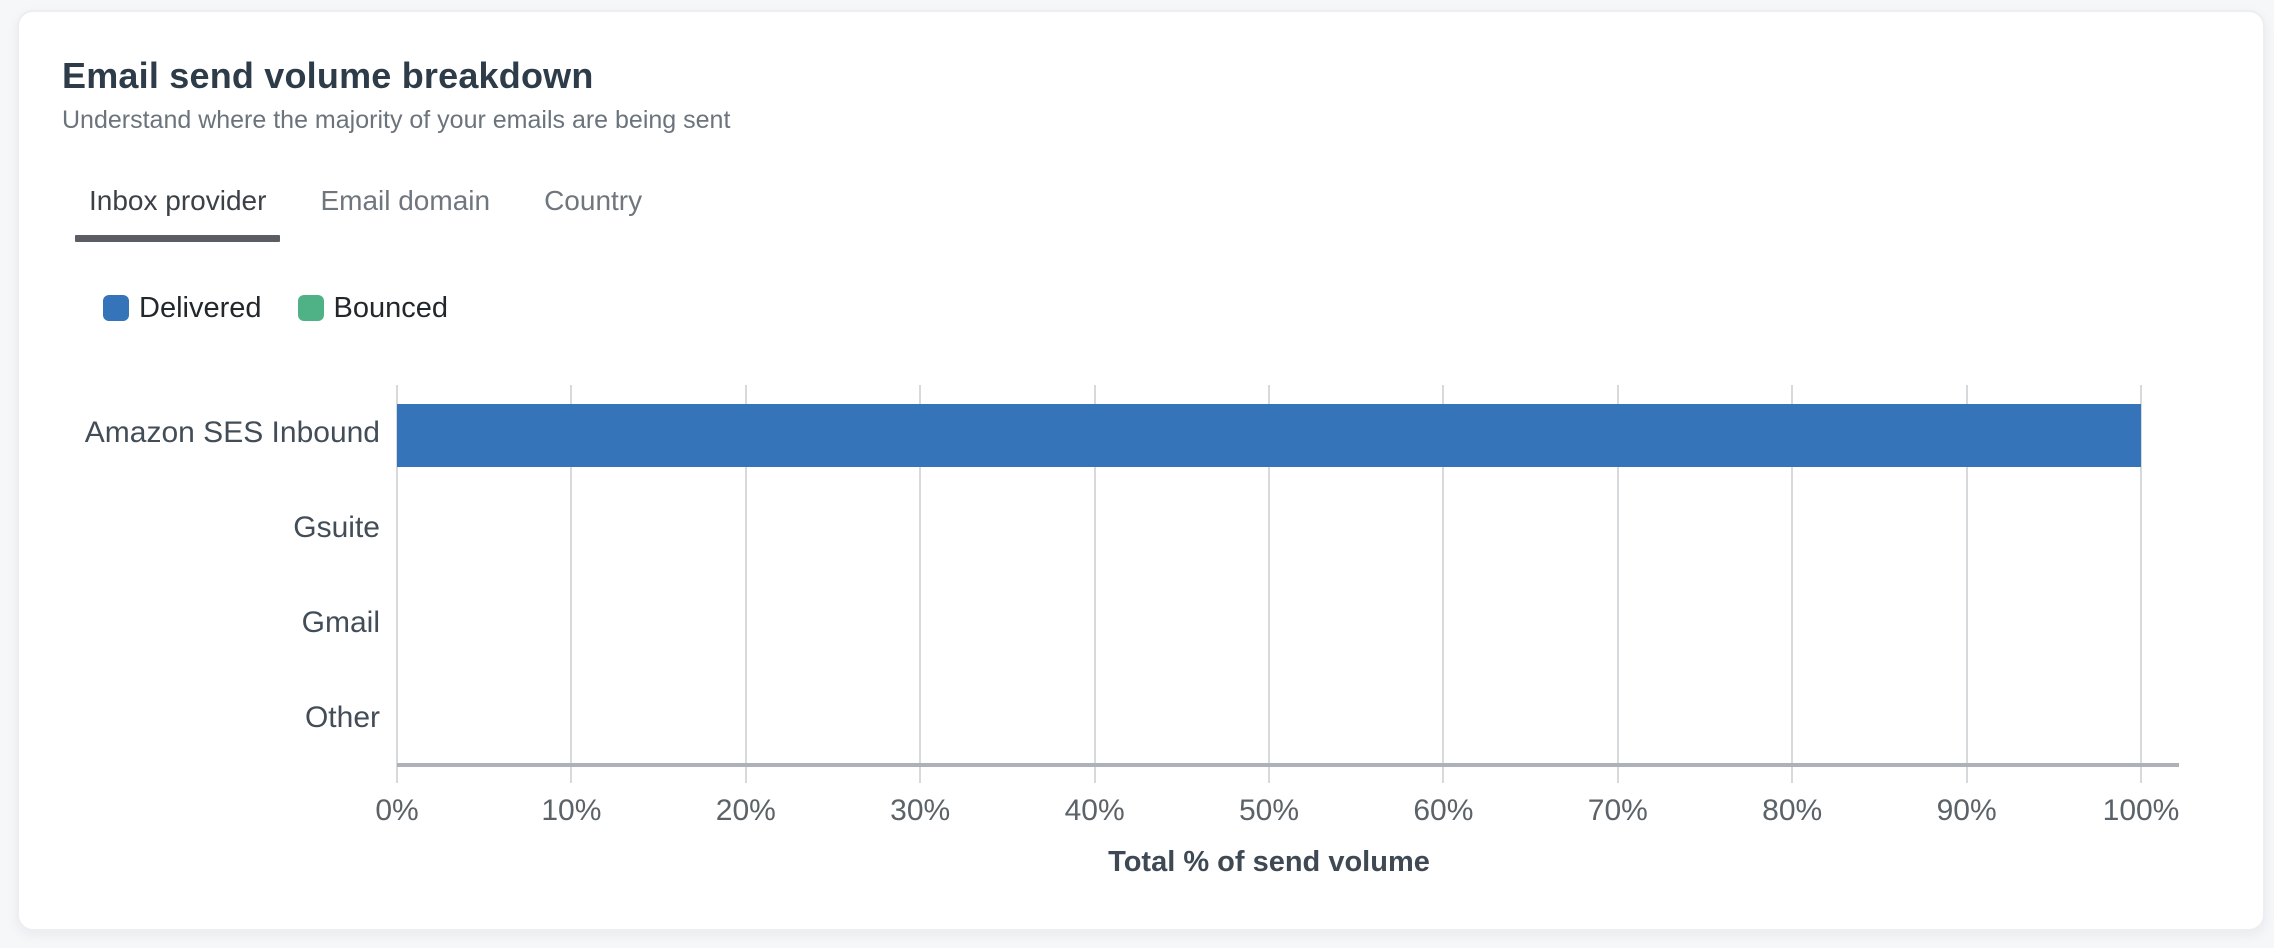 This screenshot has width=2274, height=948. I want to click on x-axis-line, so click(1288, 765).